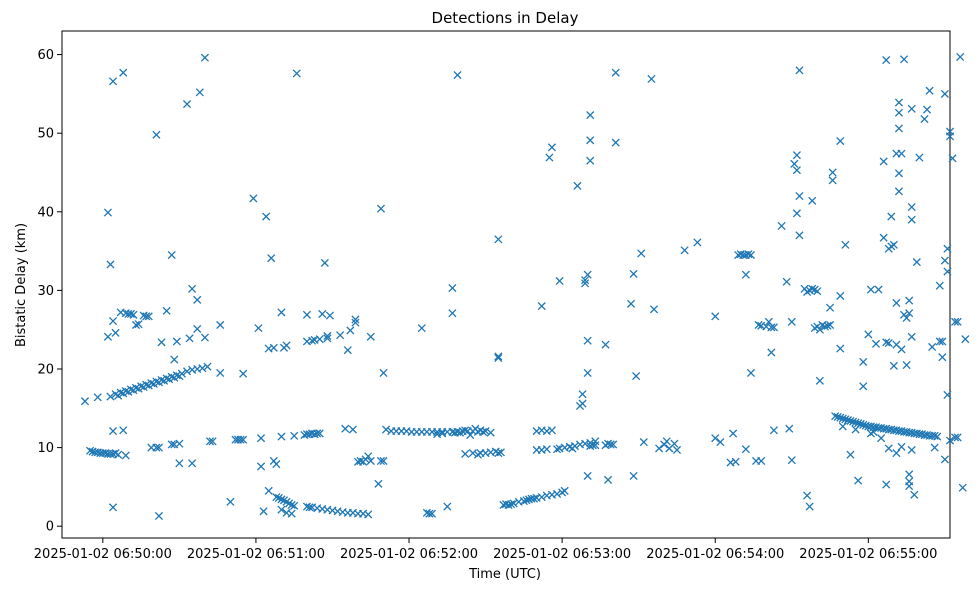 This screenshot has height=590, width=980. I want to click on y-tick-label: 40, so click(45, 212).